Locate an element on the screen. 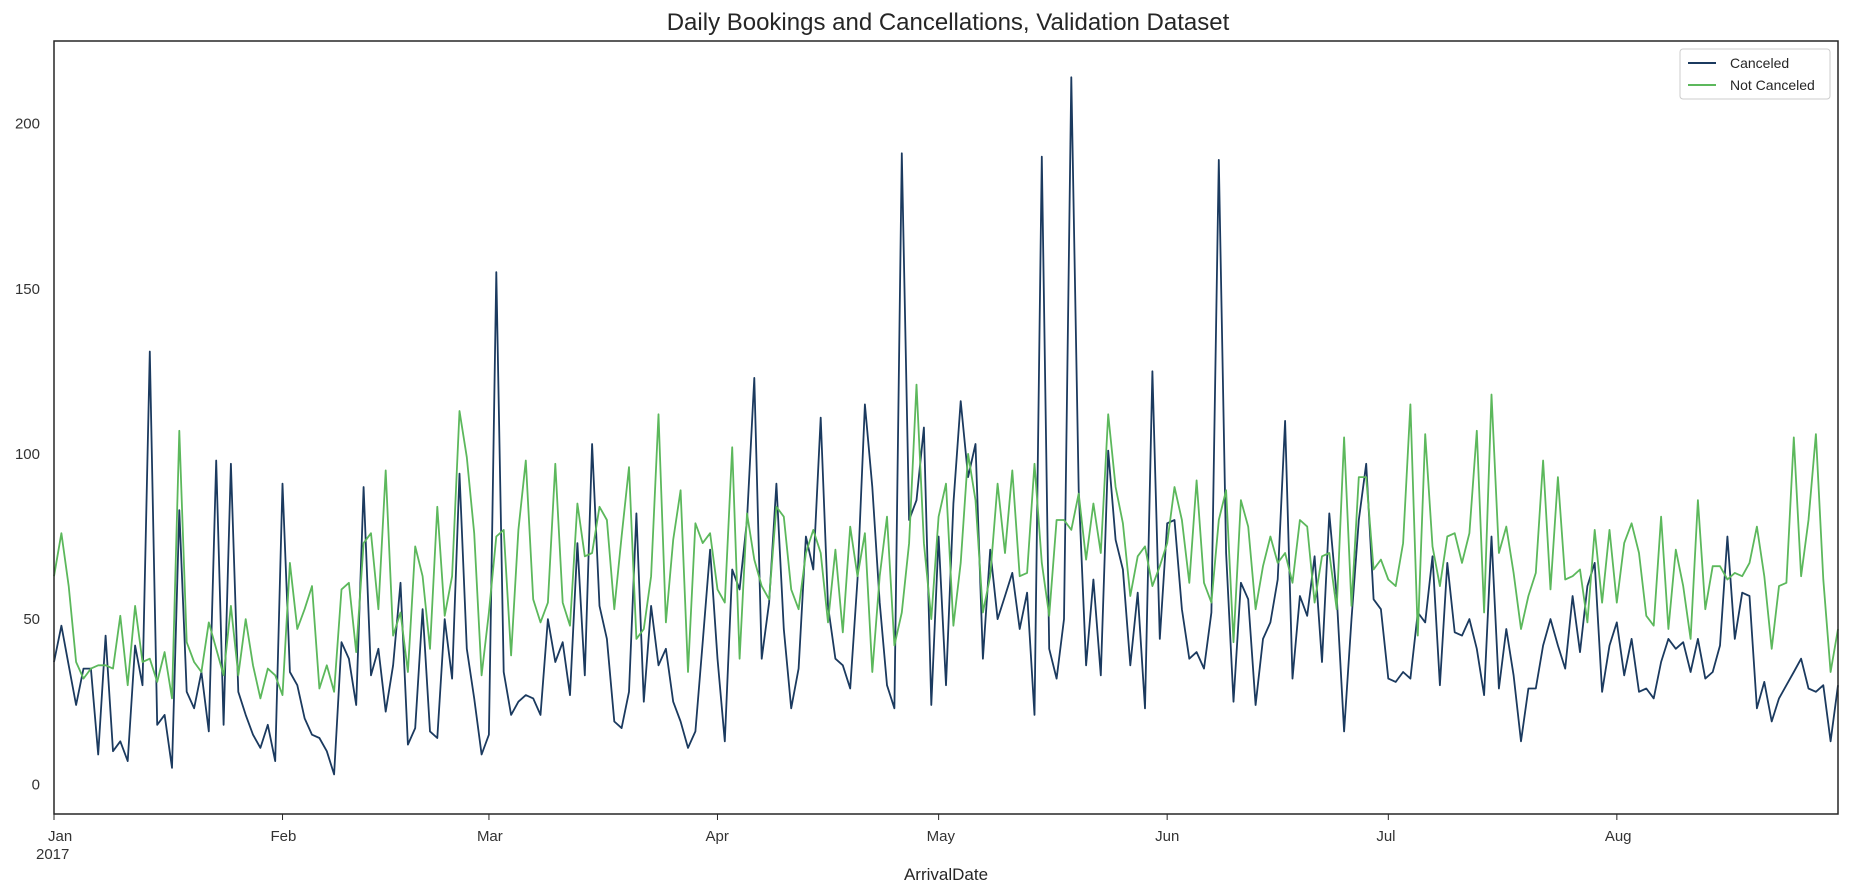  legend-label-not-canceled: Not Canceled is located at coordinates (1772, 85).